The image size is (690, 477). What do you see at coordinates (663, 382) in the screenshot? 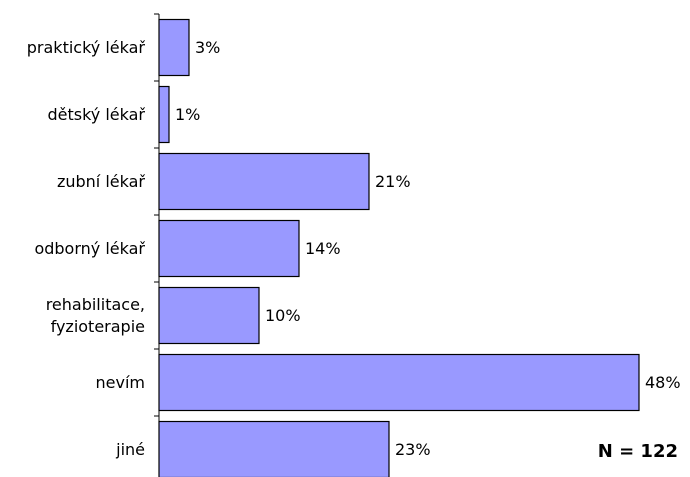
I see `data-label: 48%` at bounding box center [663, 382].